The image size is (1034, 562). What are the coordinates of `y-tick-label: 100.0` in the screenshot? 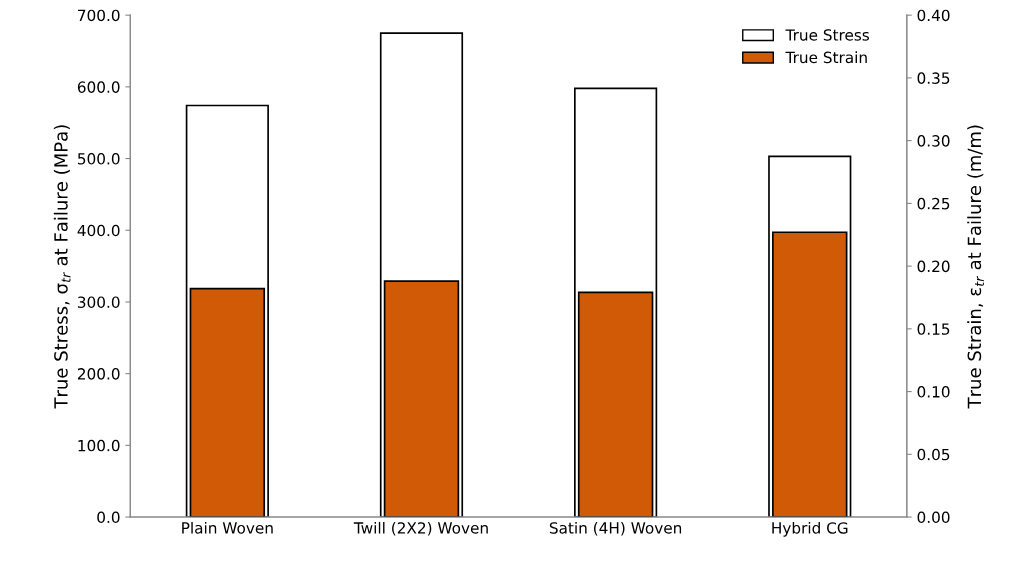 It's located at (99, 445).